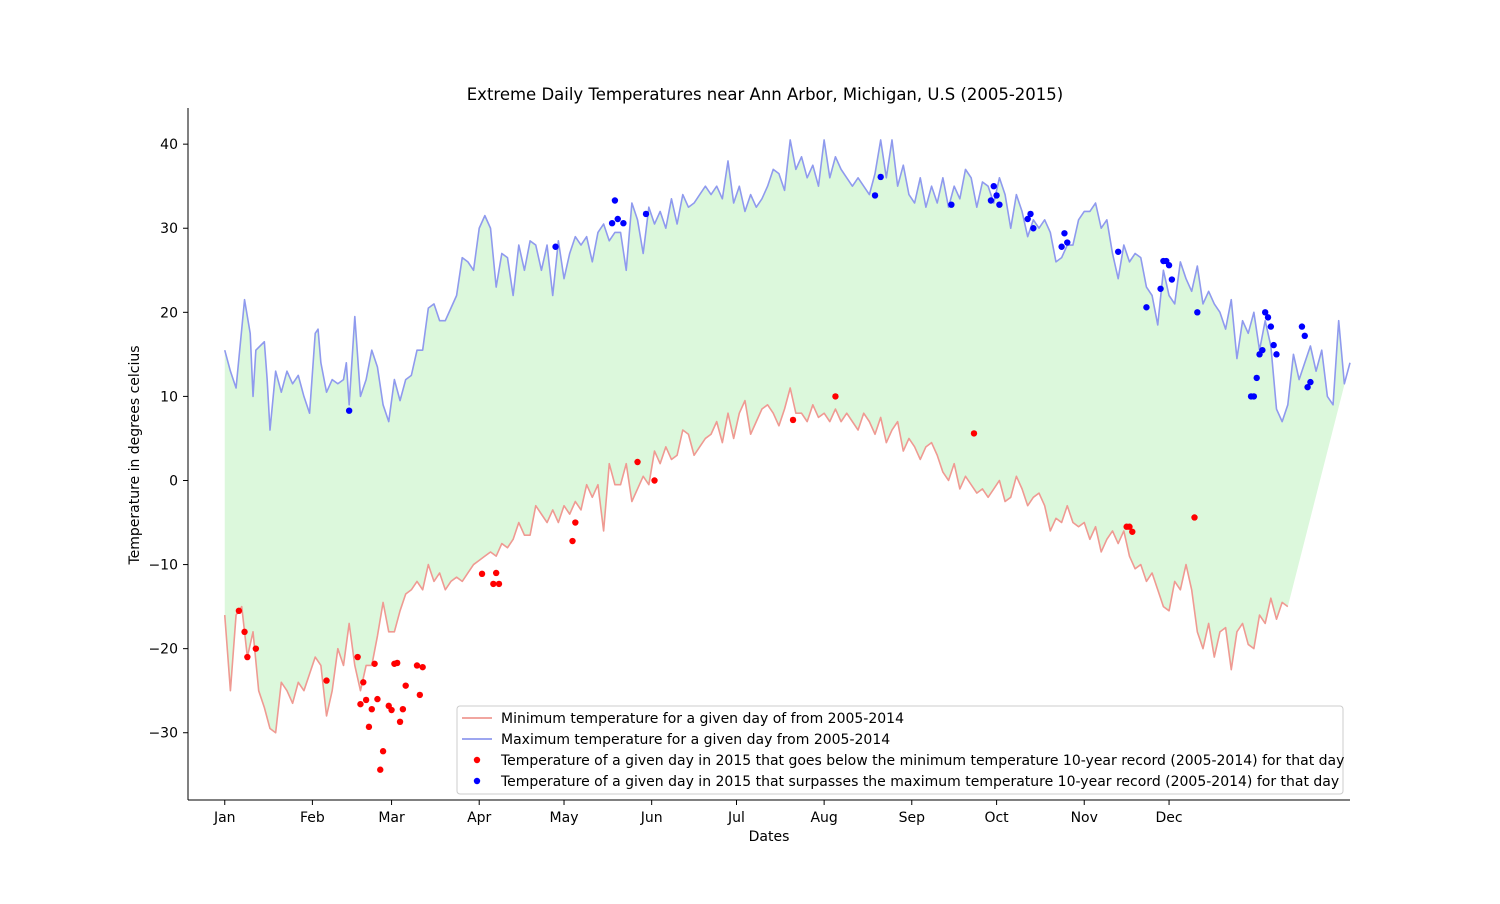 This screenshot has height=904, width=1500. Describe the element at coordinates (996, 818) in the screenshot. I see `x-tick-label: Oct` at that location.